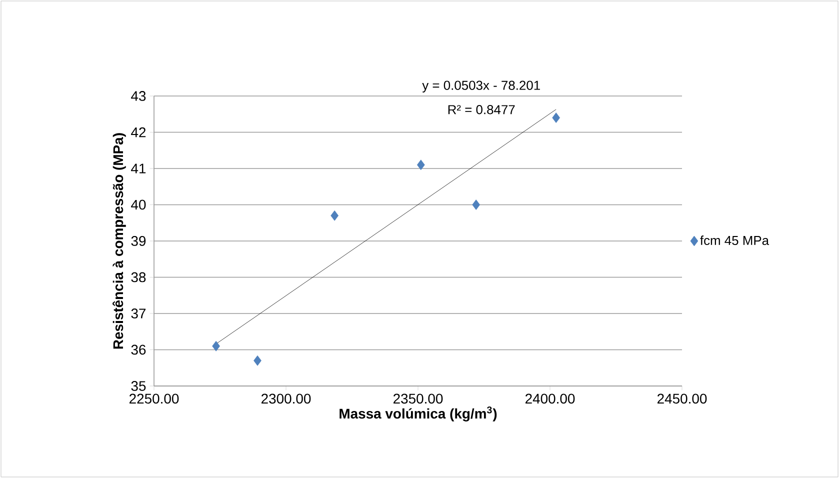 The width and height of the screenshot is (839, 478). I want to click on x-axis-title: Massa volúmica (kg/m$^{3}$), so click(418, 414).